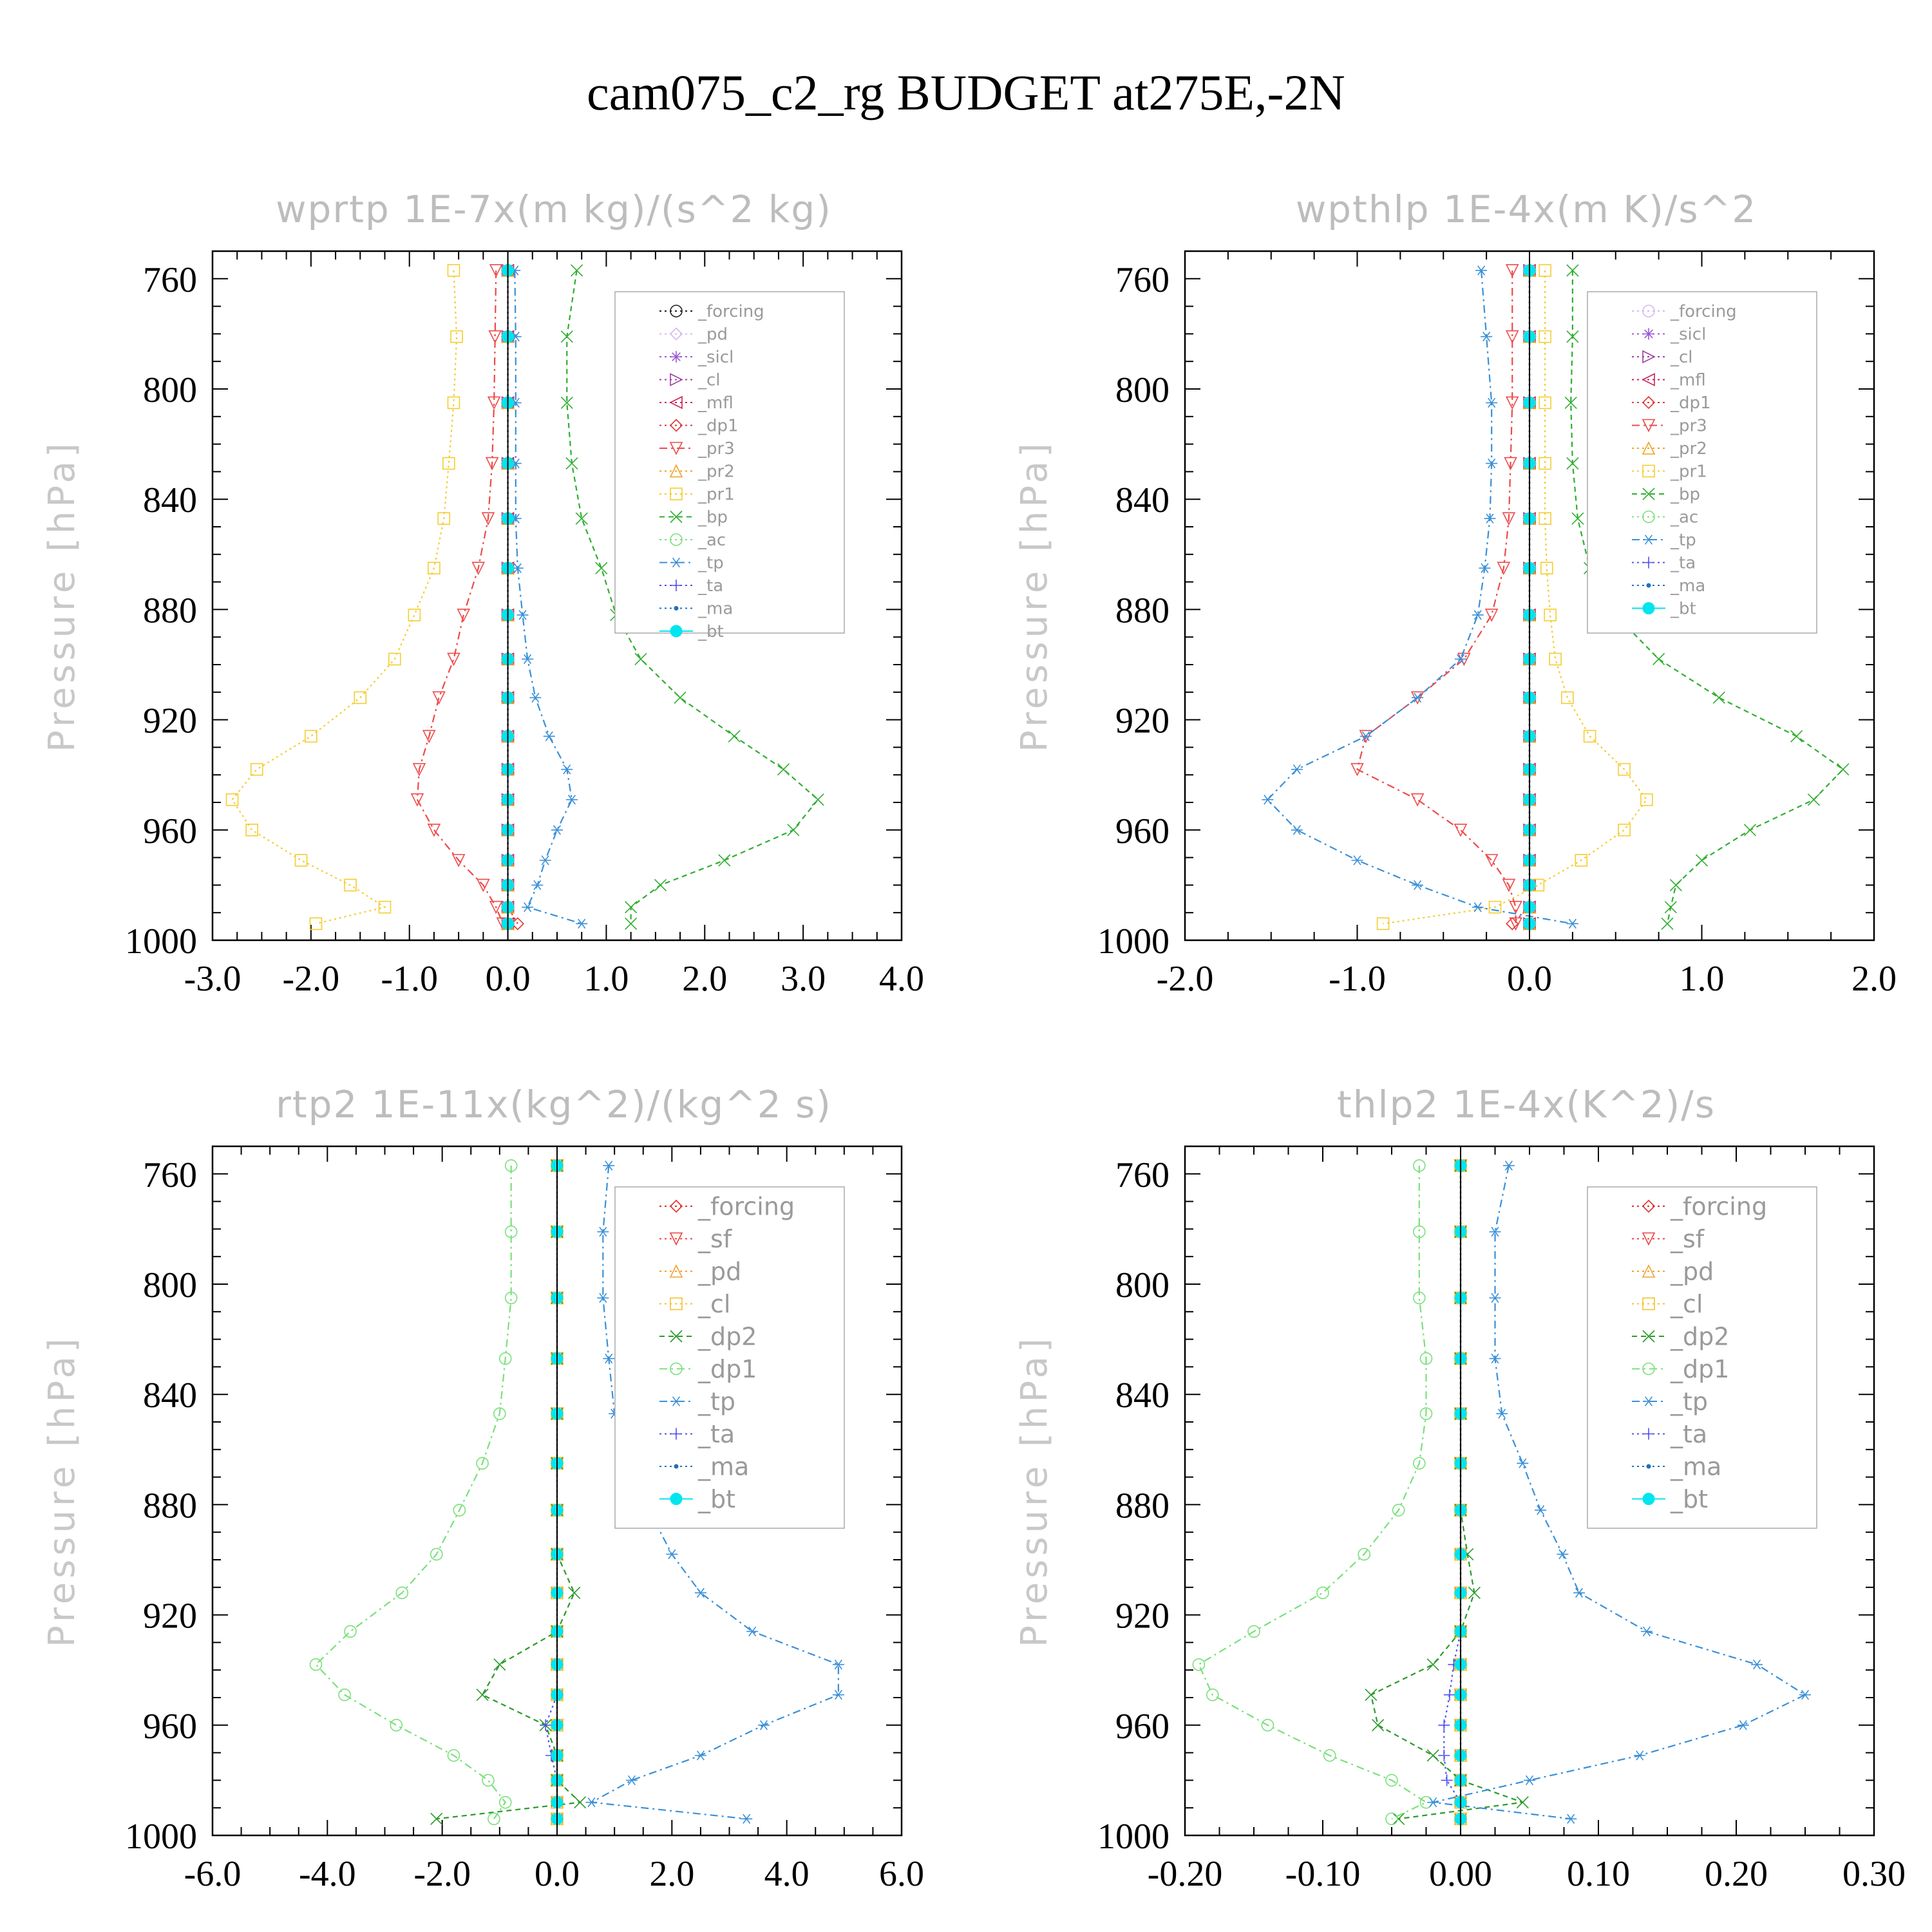 The height and width of the screenshot is (1932, 1932). Describe the element at coordinates (700, 1271) in the screenshot. I see `legend-item: _pd` at that location.